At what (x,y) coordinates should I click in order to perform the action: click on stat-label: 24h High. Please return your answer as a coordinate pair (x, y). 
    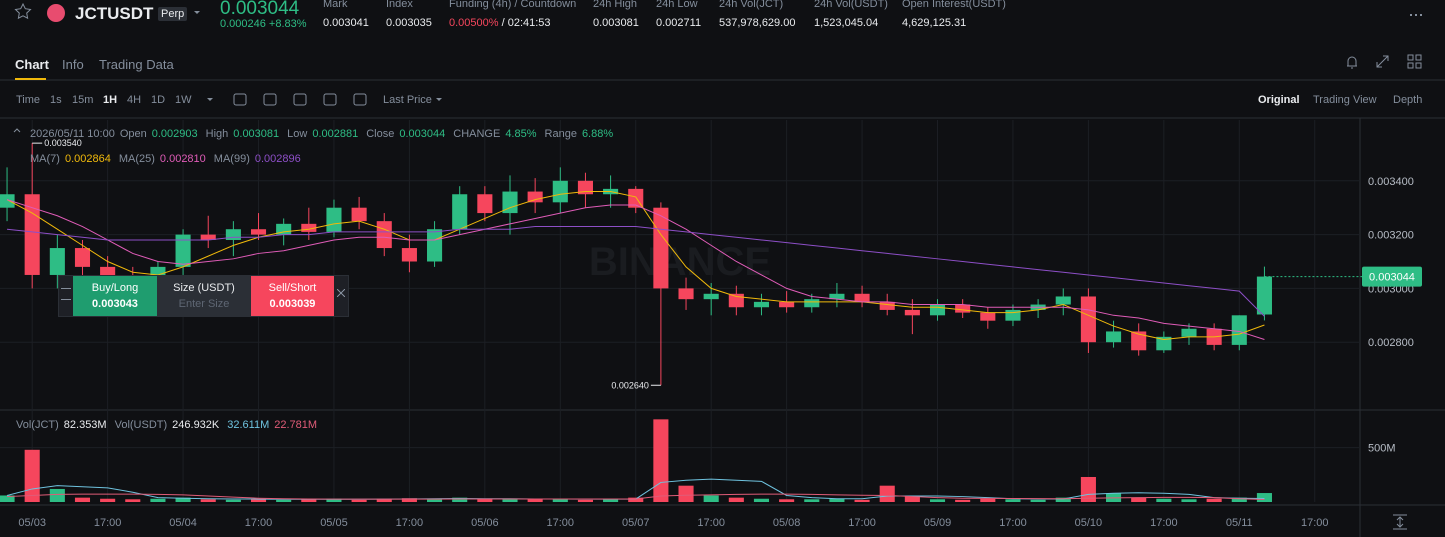
    Looking at the image, I should click on (615, 5).